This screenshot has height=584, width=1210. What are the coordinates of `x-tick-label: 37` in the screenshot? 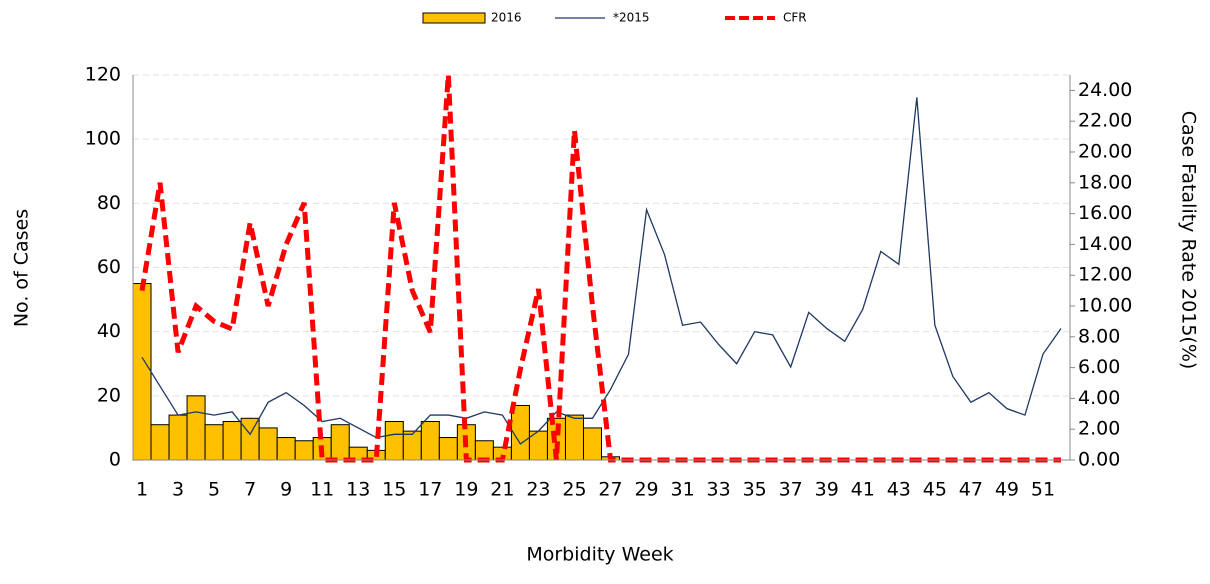 It's located at (791, 490).